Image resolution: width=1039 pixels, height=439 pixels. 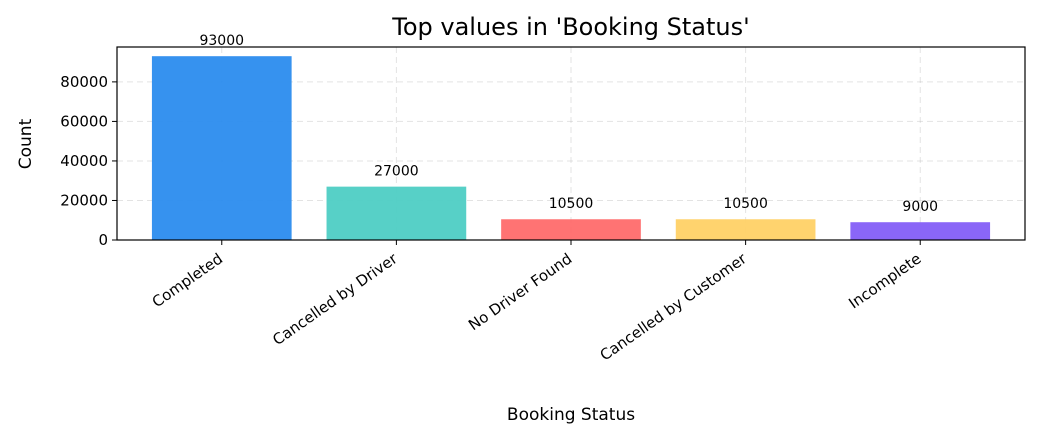 I want to click on y-axis-ticks: 0 20000 40000 60000 80000, so click(x=88, y=161).